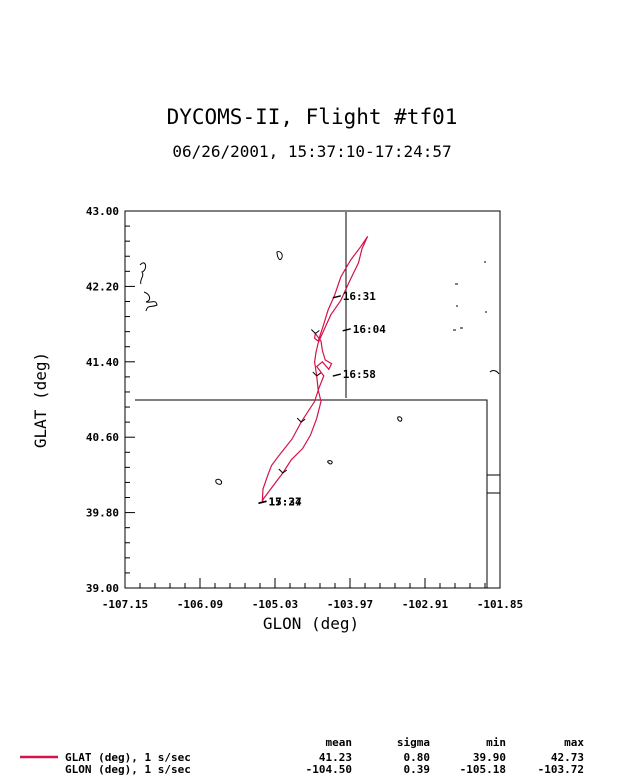  I want to click on time-label: 16:31, so click(359, 296).